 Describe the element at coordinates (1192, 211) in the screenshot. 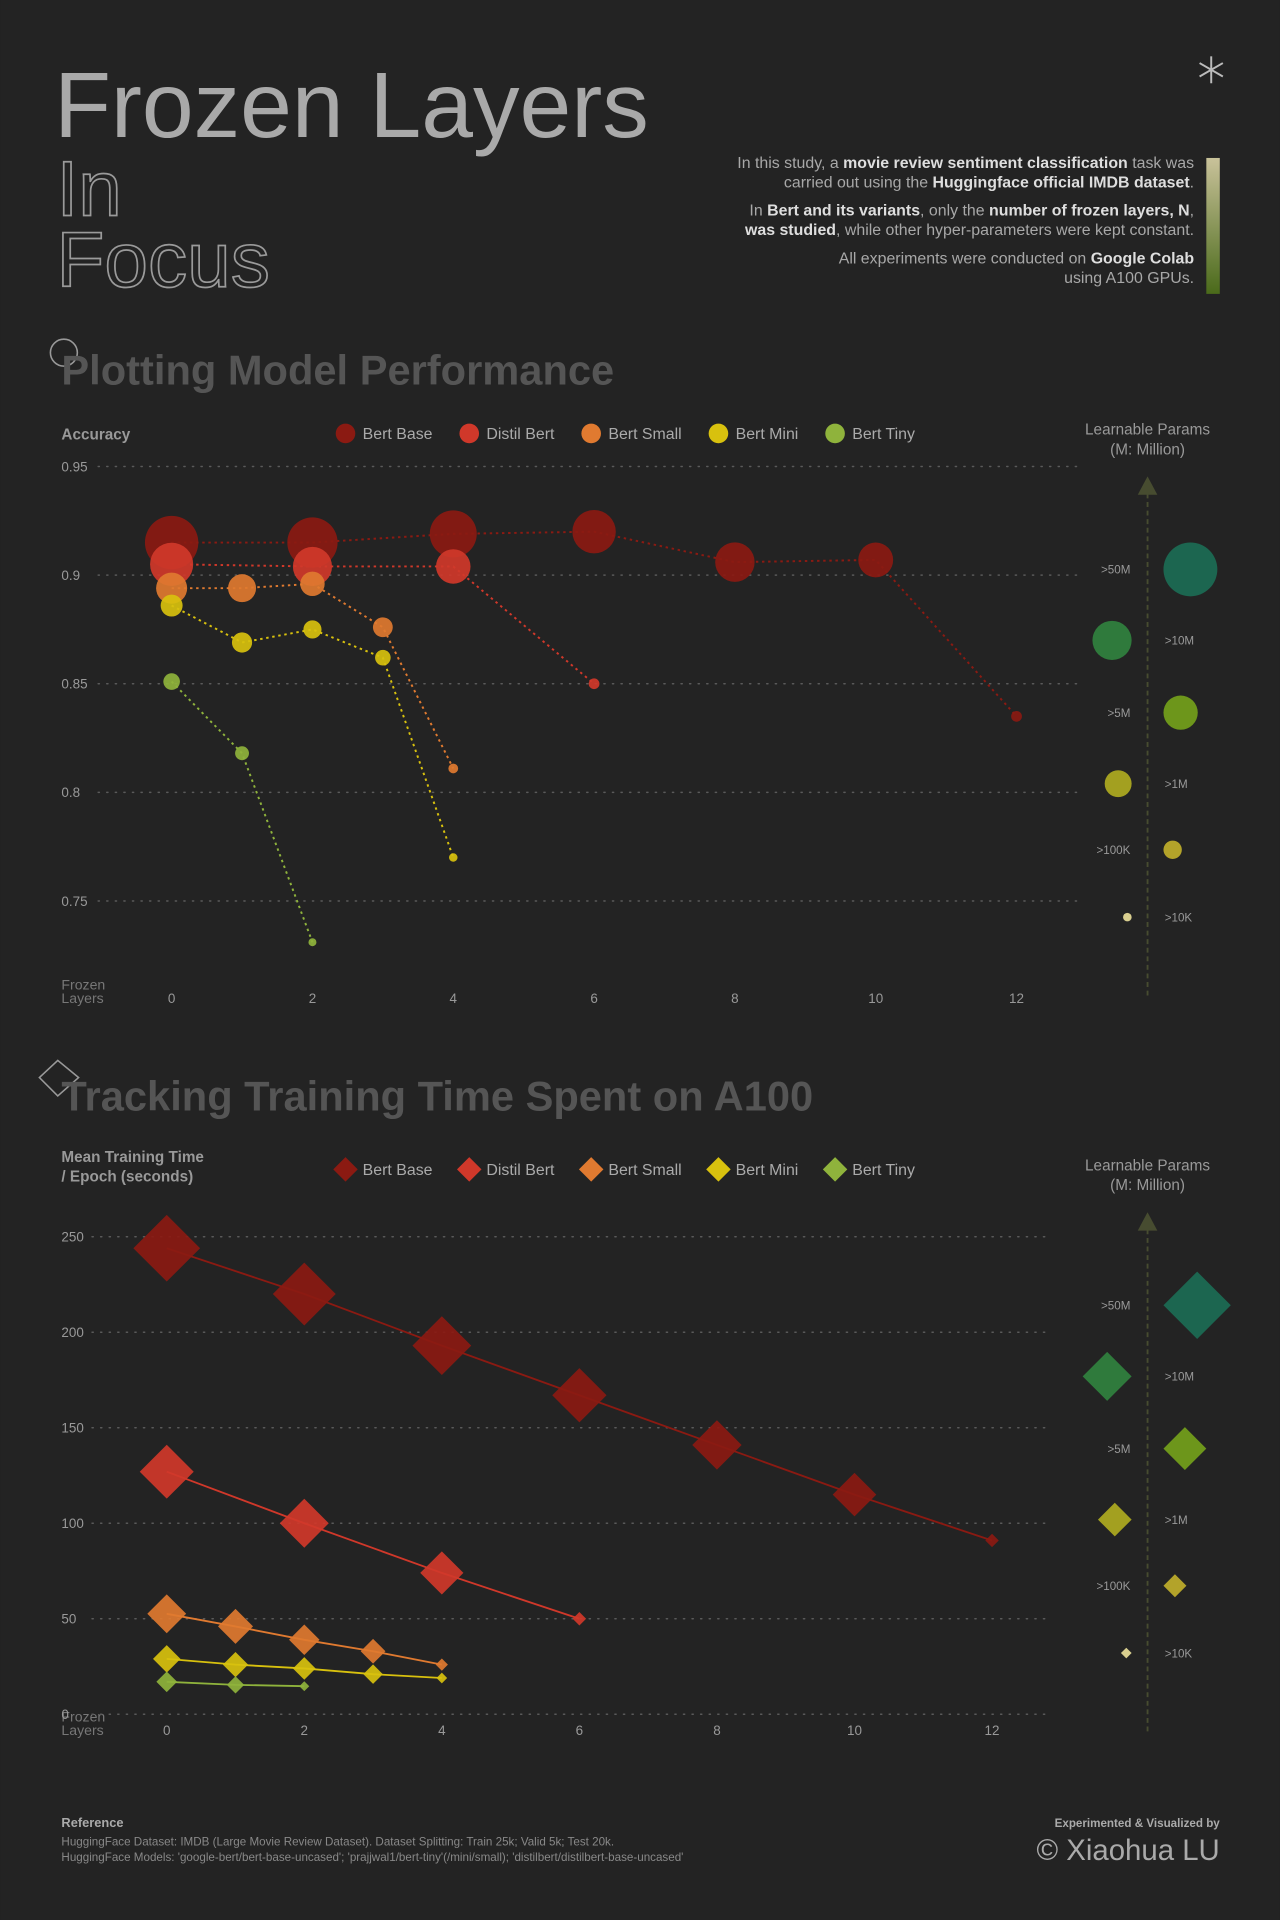

I see `description-run: ,` at that location.